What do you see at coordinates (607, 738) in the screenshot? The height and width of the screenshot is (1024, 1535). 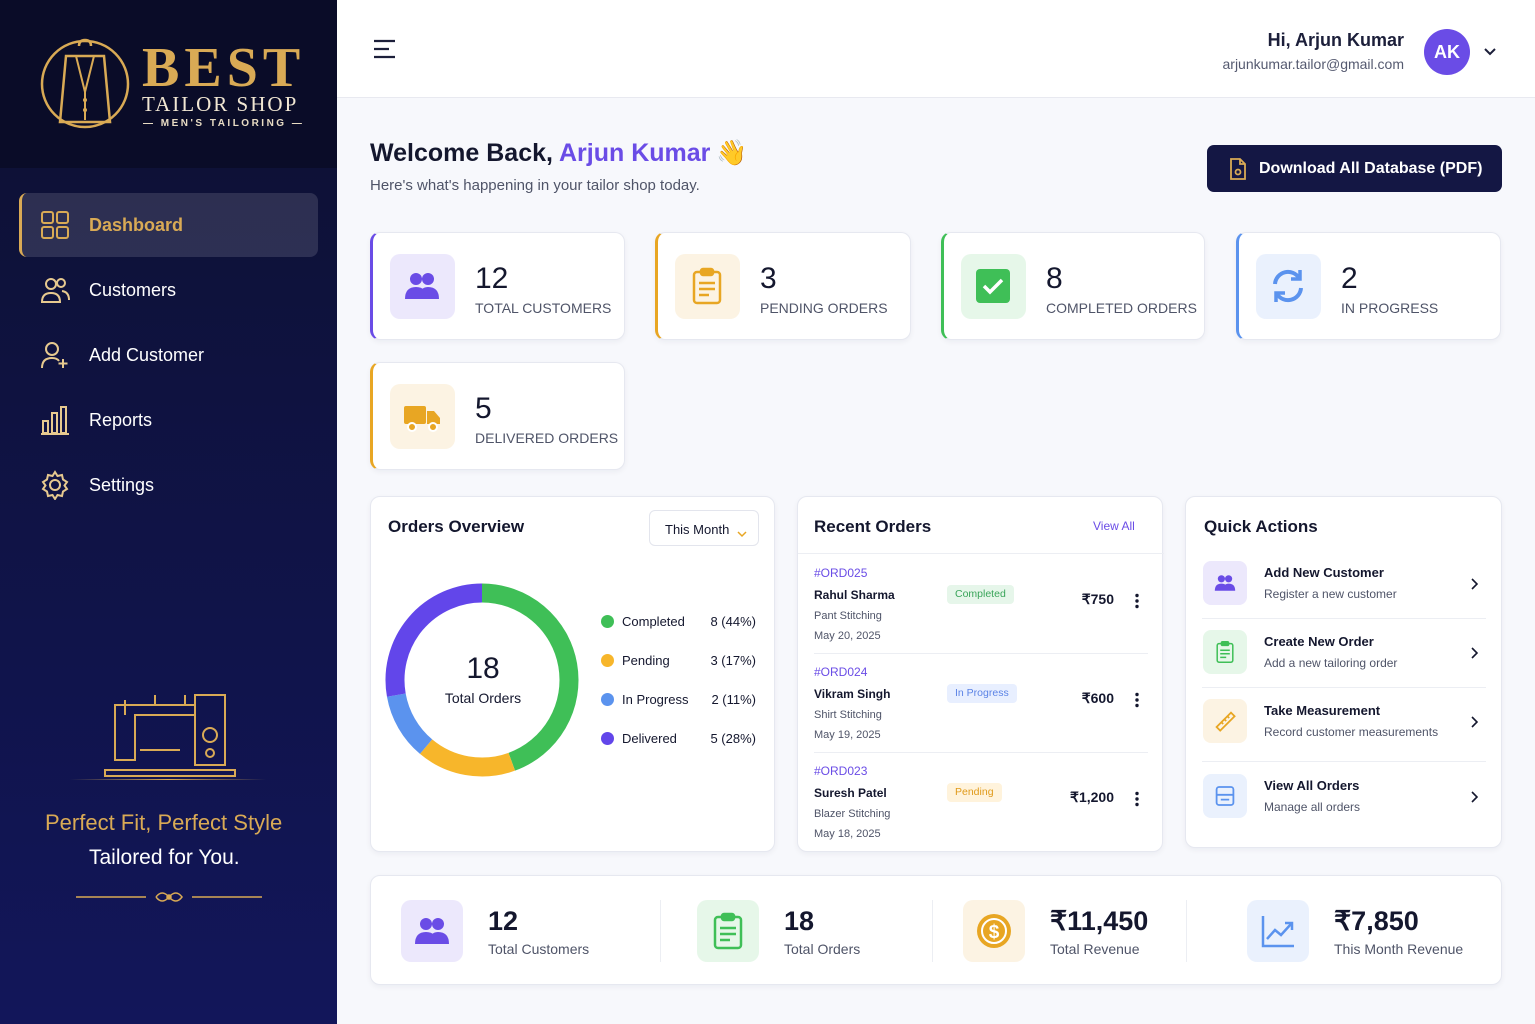 I see `legend-dot` at bounding box center [607, 738].